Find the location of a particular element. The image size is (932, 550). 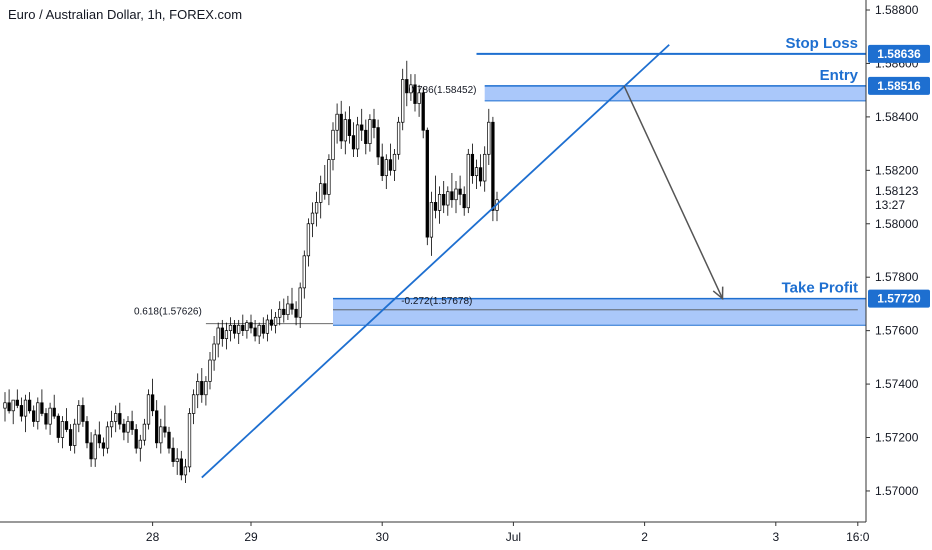

time-tick-label: 28 is located at coordinates (153, 537).